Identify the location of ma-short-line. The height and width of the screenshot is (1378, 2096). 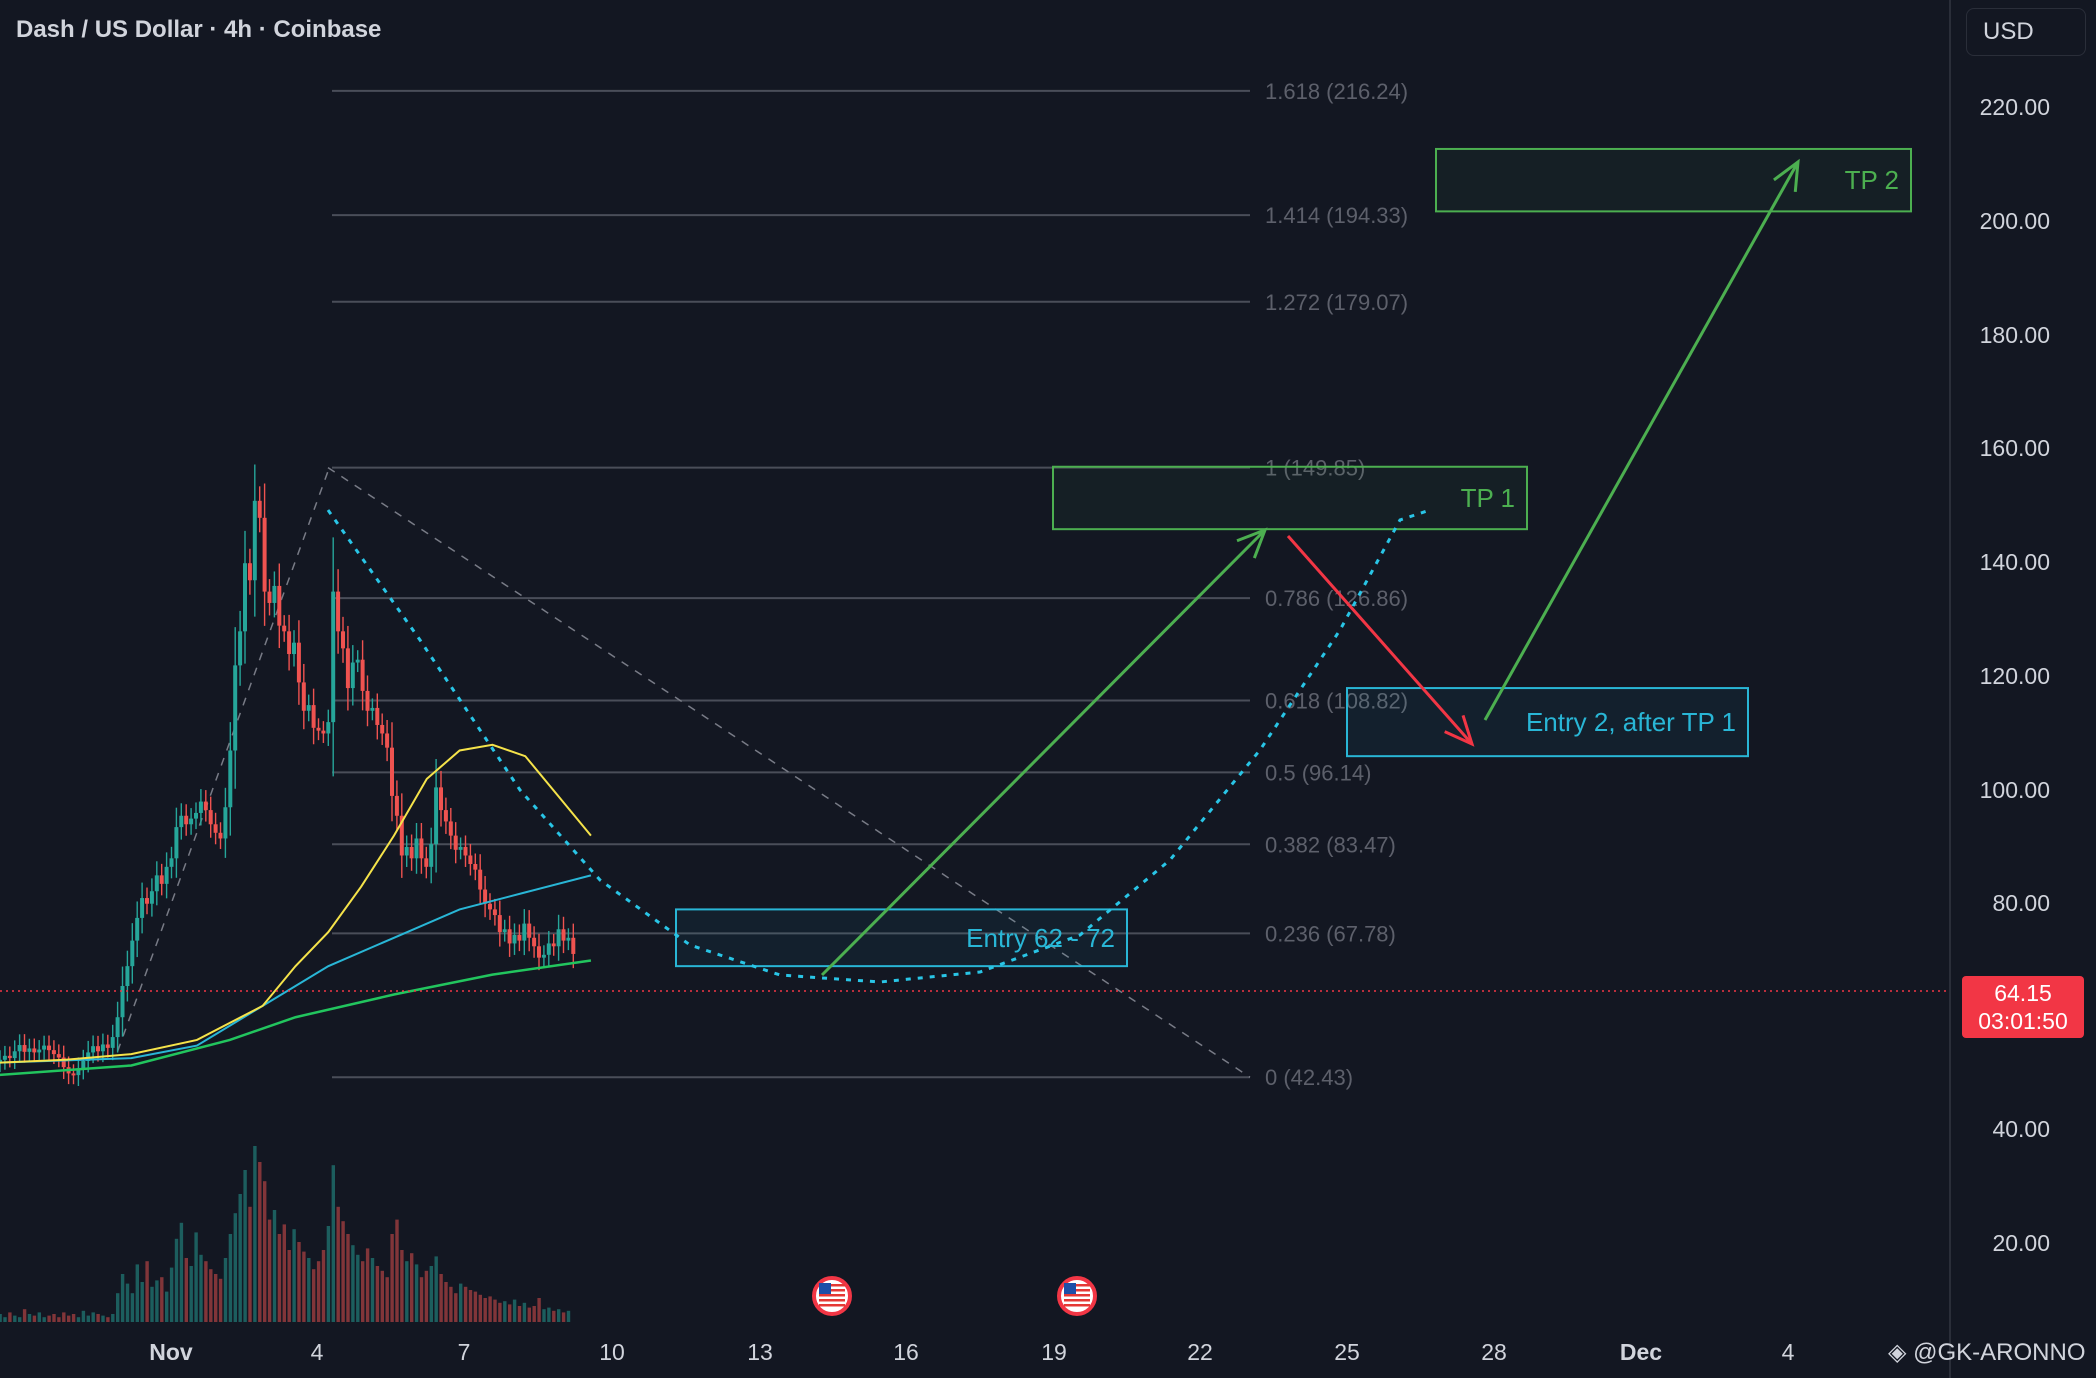
(296, 903).